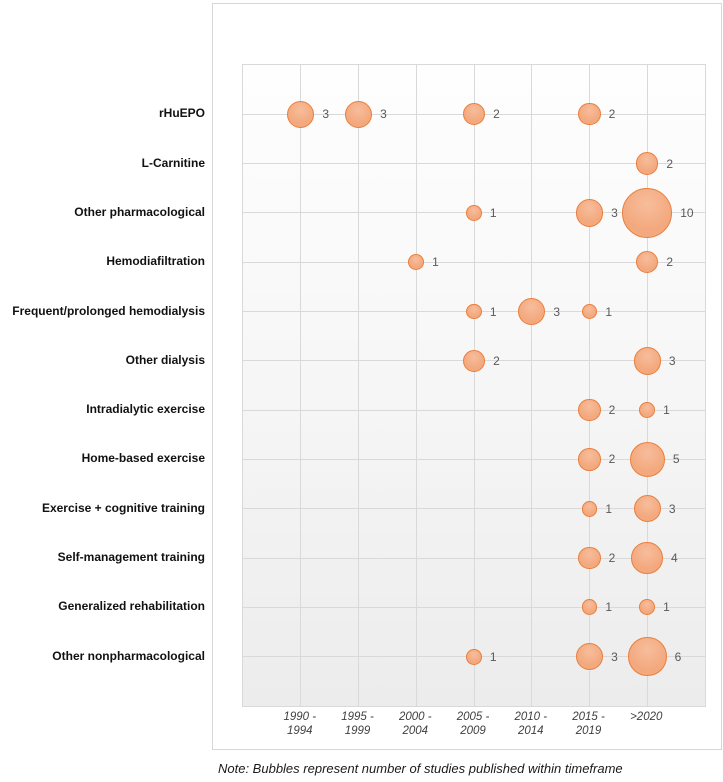  What do you see at coordinates (131, 557) in the screenshot?
I see `category-label: Self-management training` at bounding box center [131, 557].